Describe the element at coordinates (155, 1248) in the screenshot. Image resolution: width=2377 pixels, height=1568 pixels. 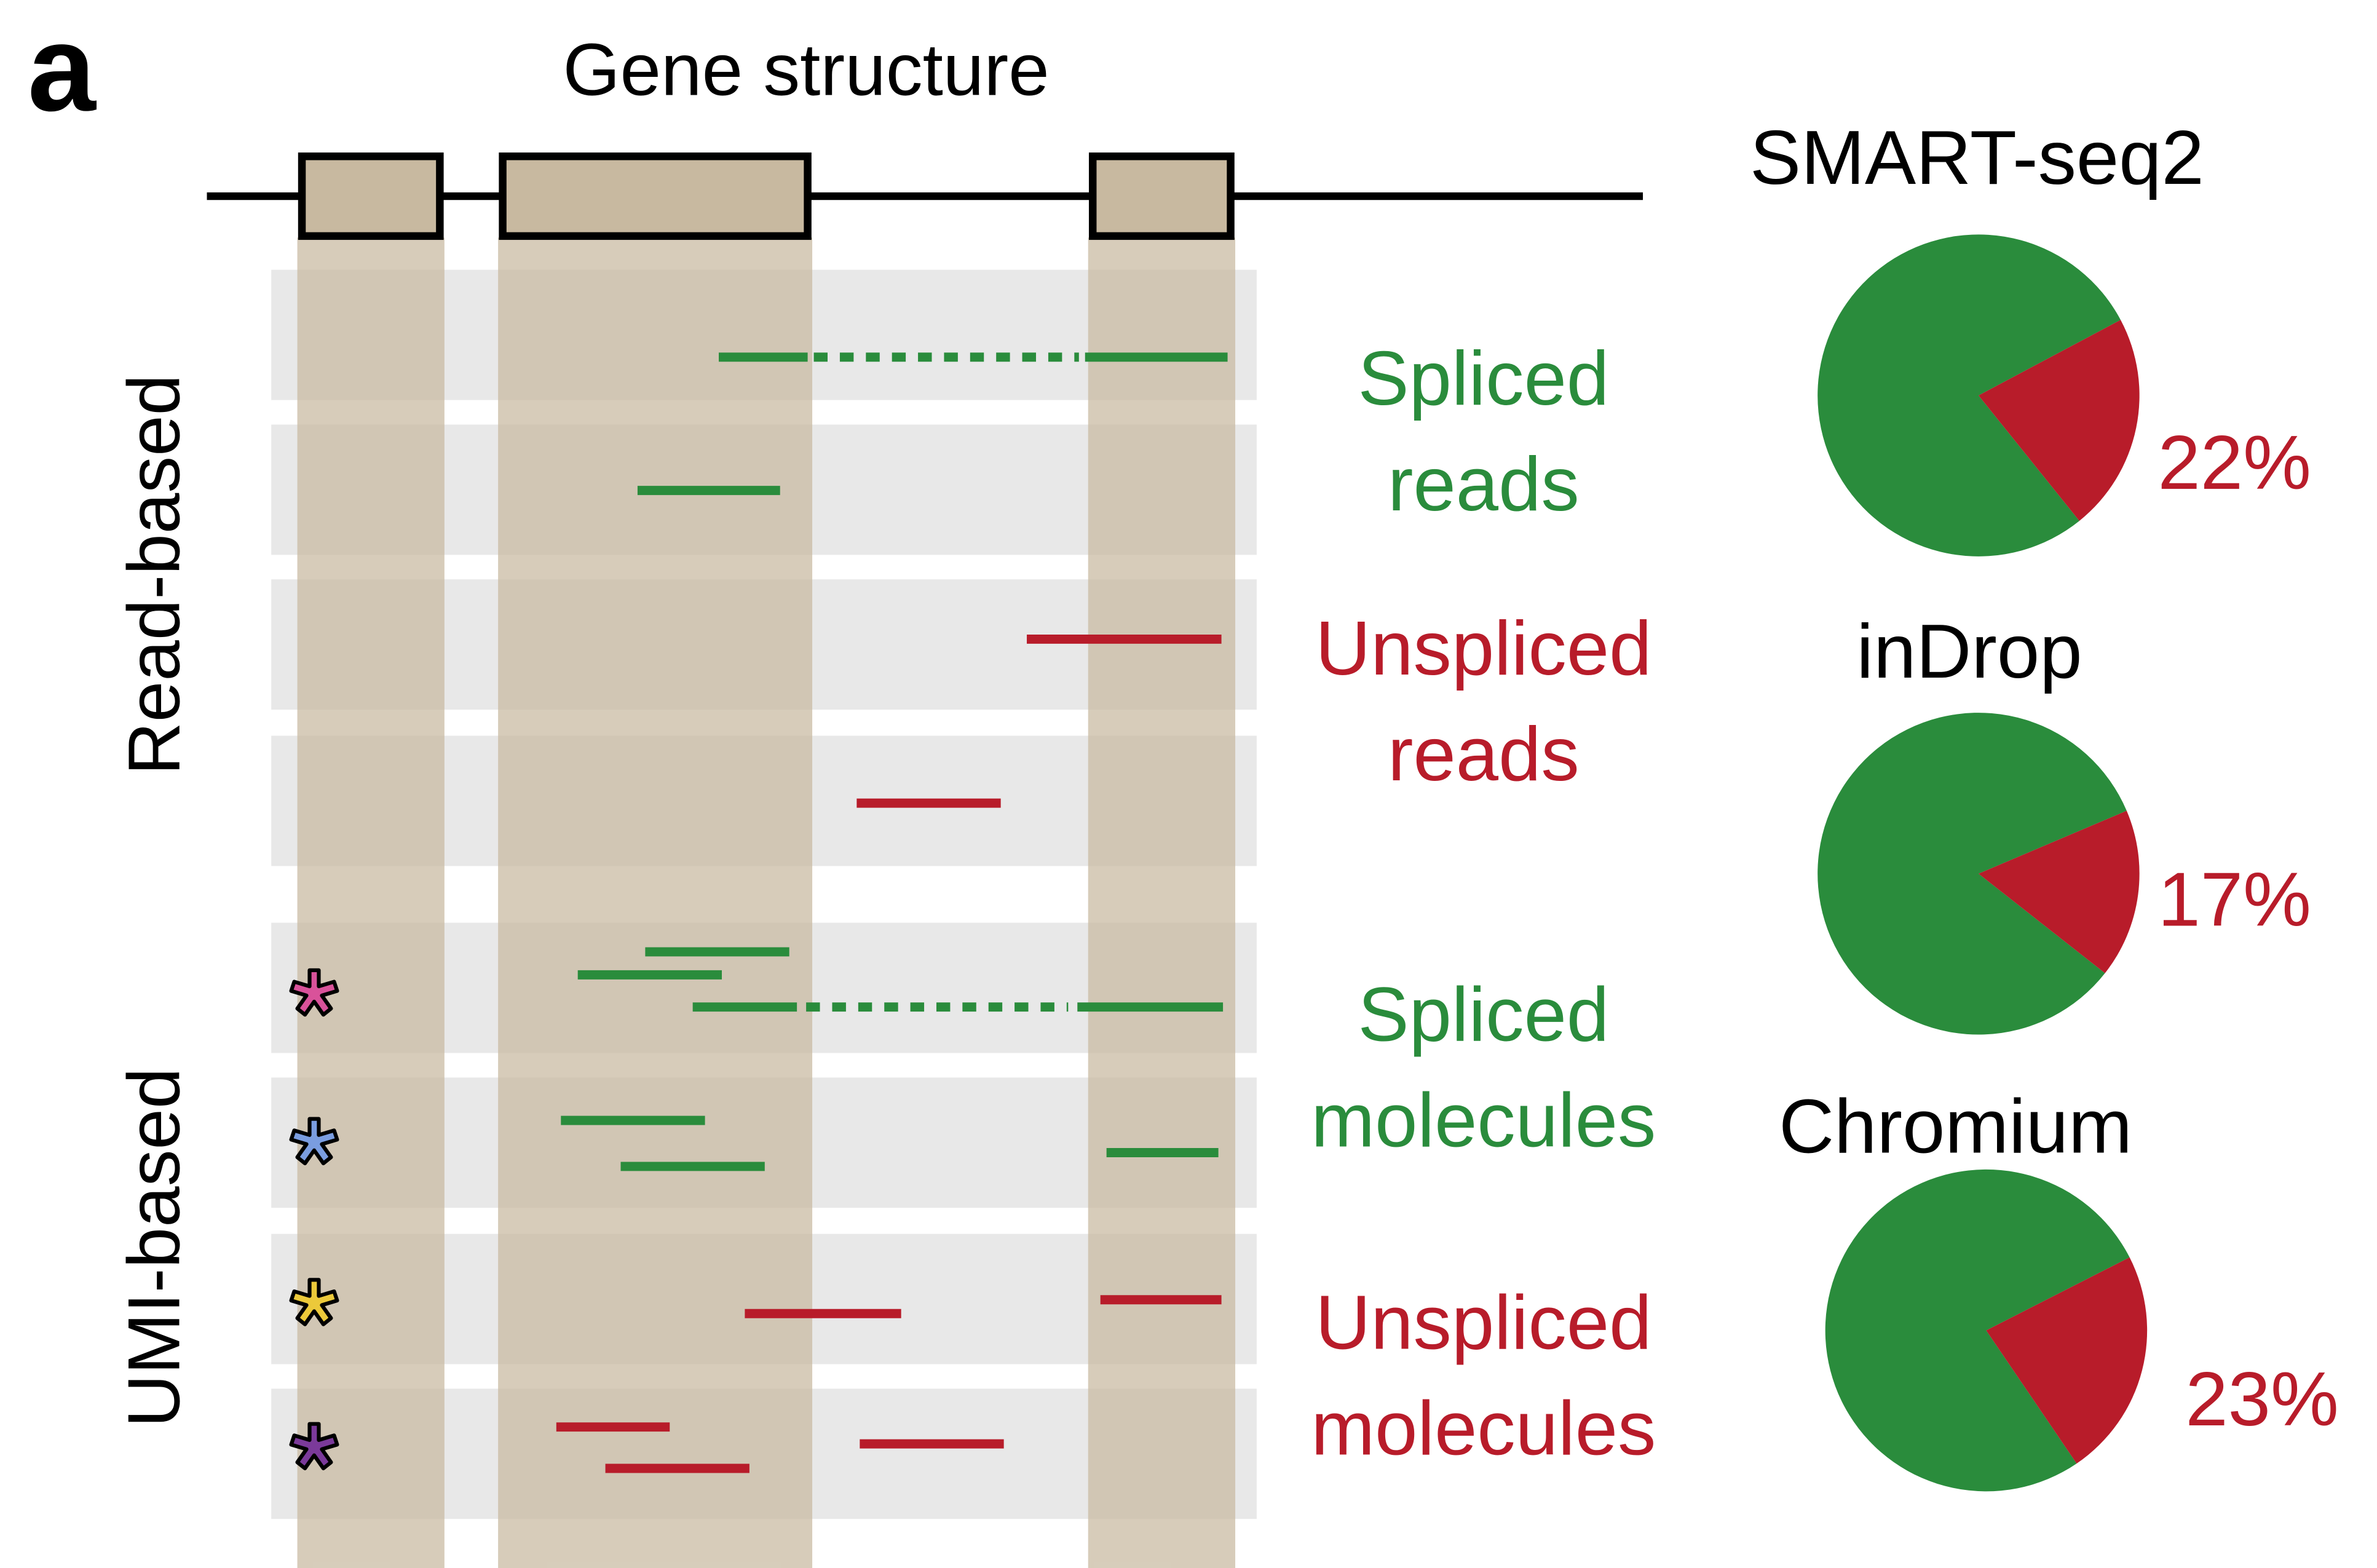
I see `umi-based-label: UMI-based` at that location.